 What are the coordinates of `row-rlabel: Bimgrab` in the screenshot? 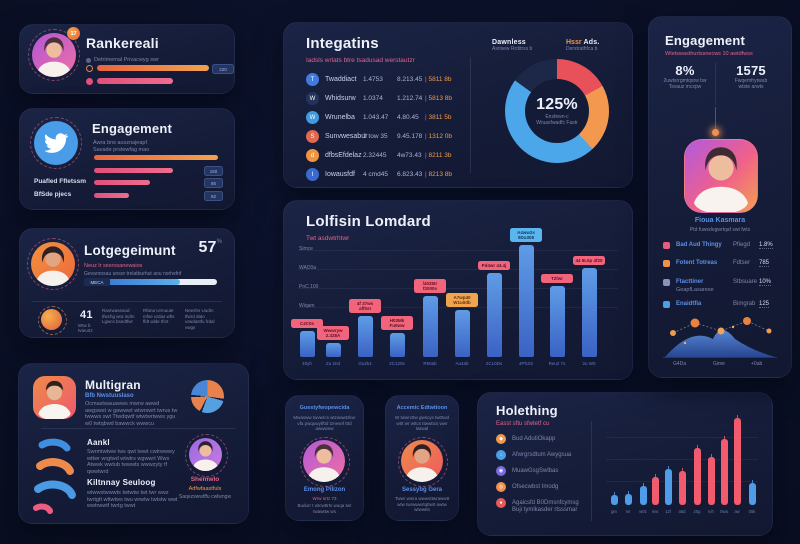 It's located at (744, 304).